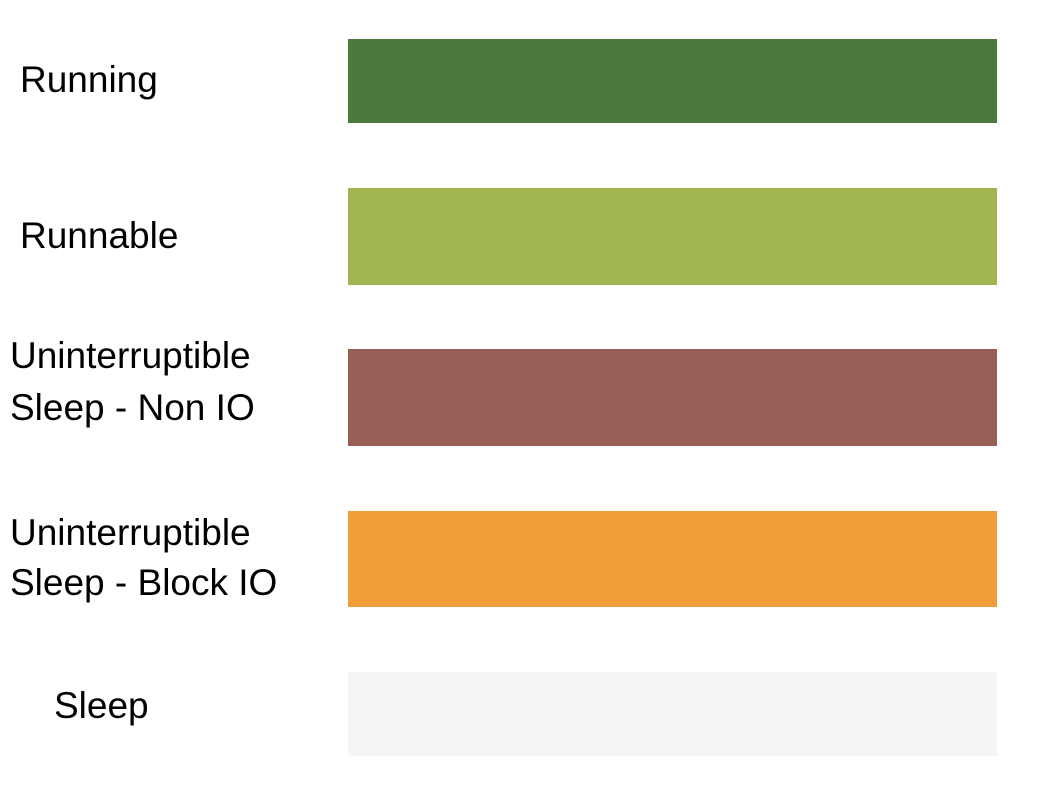 This screenshot has width=1060, height=810. What do you see at coordinates (143, 582) in the screenshot?
I see `state-label: Sleep - Block IO` at bounding box center [143, 582].